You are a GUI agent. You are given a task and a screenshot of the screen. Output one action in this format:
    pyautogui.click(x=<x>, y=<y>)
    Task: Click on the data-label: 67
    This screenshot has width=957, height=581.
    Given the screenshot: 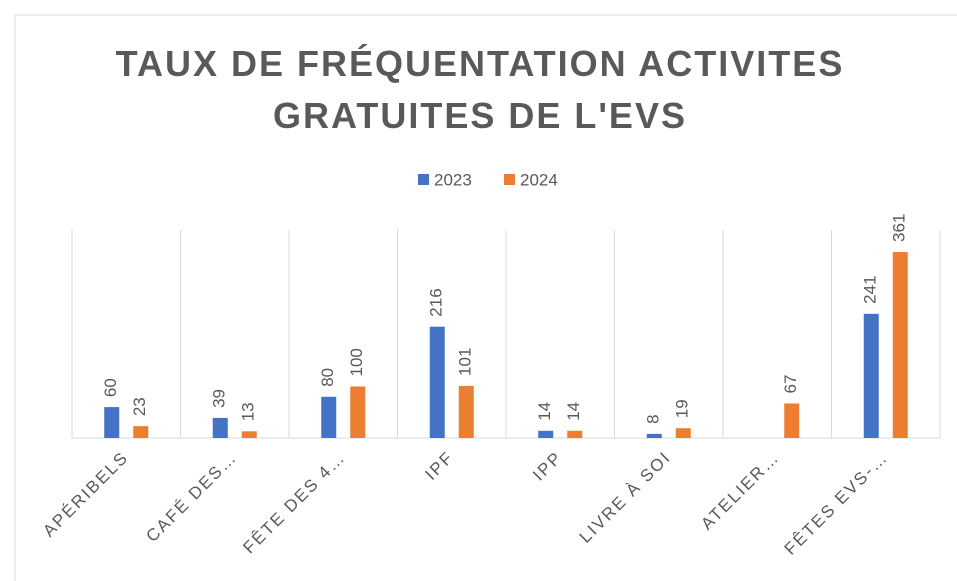 What is the action you would take?
    pyautogui.click(x=790, y=384)
    